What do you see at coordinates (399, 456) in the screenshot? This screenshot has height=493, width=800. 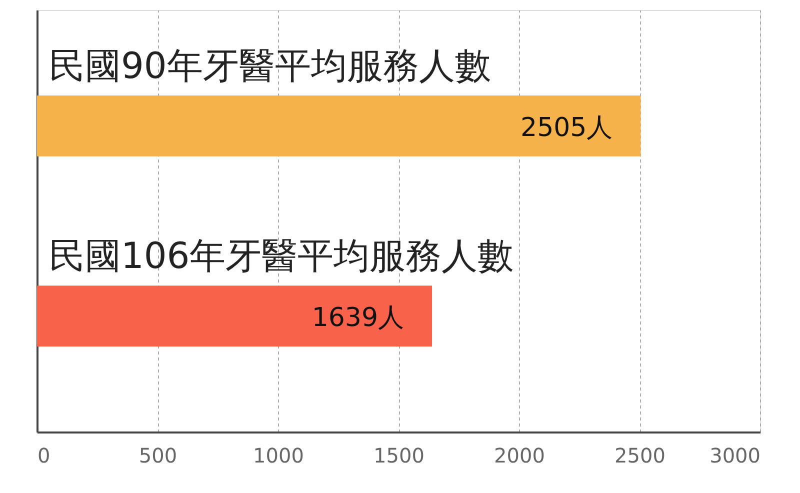 I see `x-tick-label: 1500` at bounding box center [399, 456].